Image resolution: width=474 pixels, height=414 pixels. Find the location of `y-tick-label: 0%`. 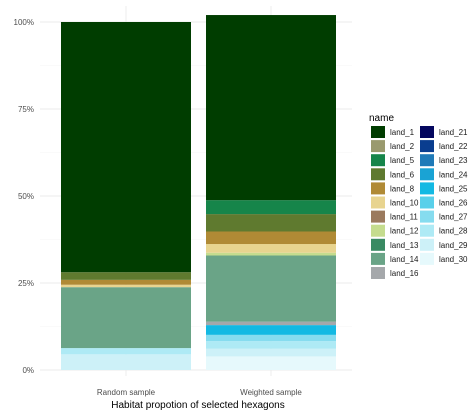

y-tick-label: 0% is located at coordinates (28, 370).